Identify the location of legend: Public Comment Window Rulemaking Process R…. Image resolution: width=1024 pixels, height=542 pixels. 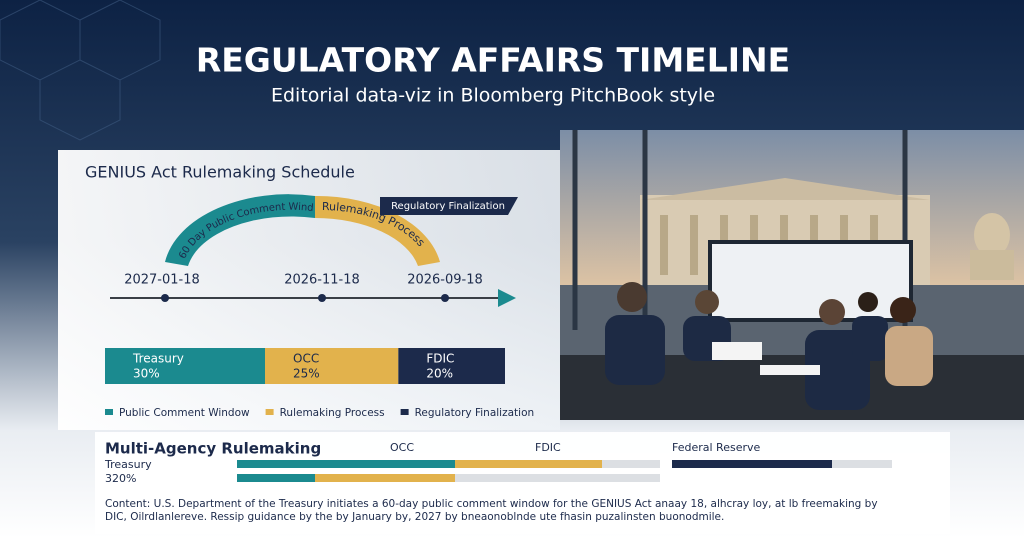
(319, 413).